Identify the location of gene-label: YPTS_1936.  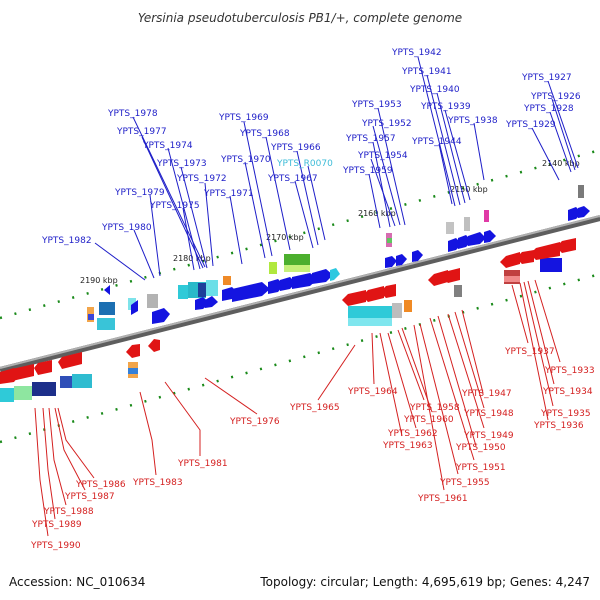
(558, 426).